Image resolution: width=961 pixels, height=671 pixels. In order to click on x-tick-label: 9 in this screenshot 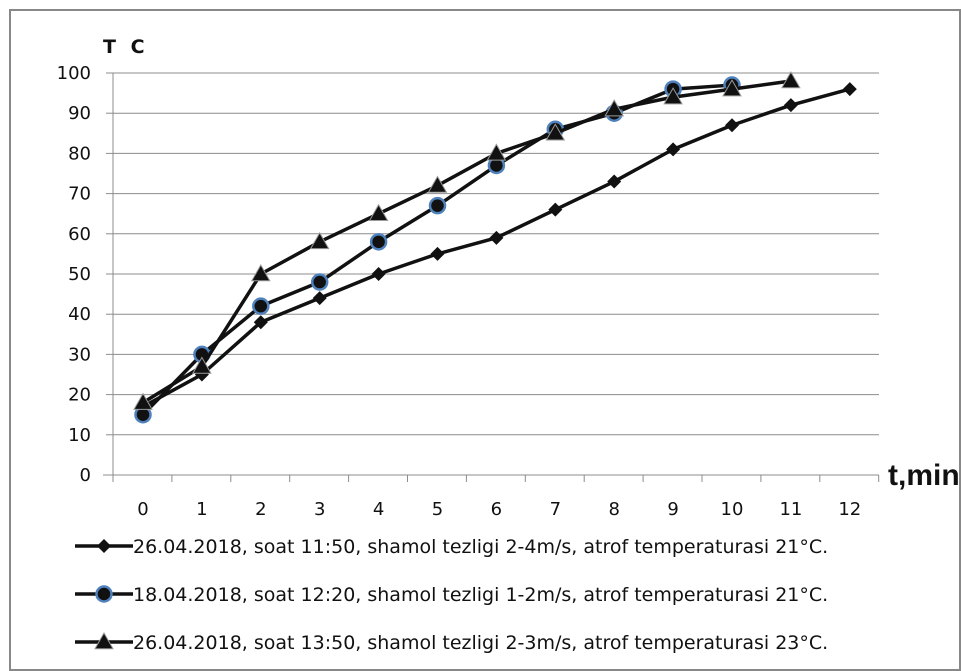, I will do `click(672, 509)`.